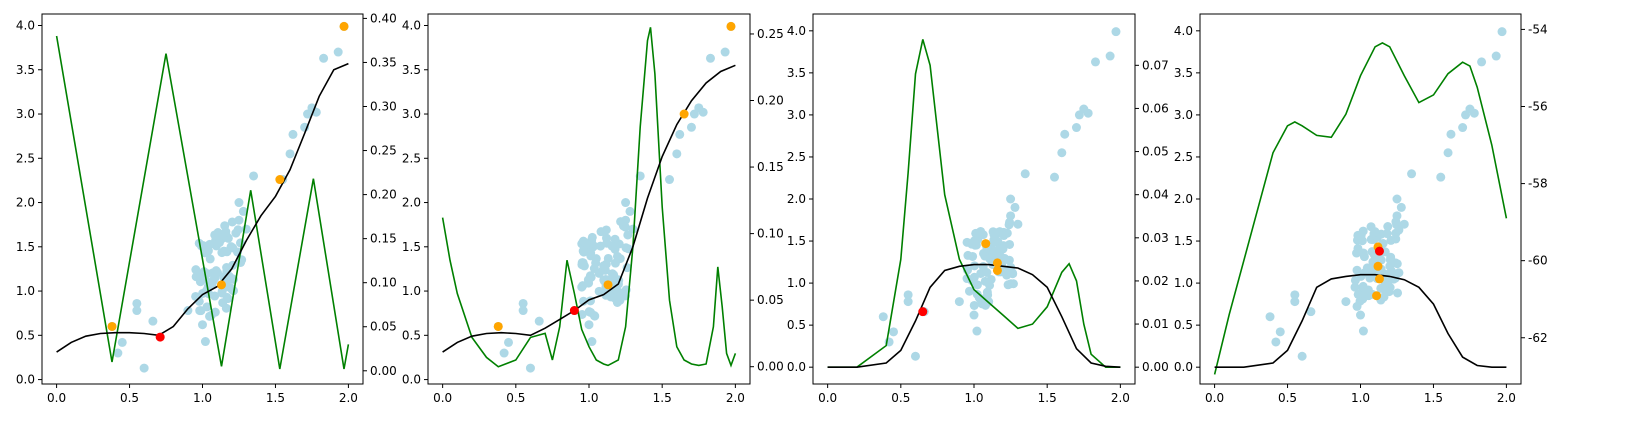  What do you see at coordinates (770, 300) in the screenshot?
I see `right-y-tick-label: 0.05` at bounding box center [770, 300].